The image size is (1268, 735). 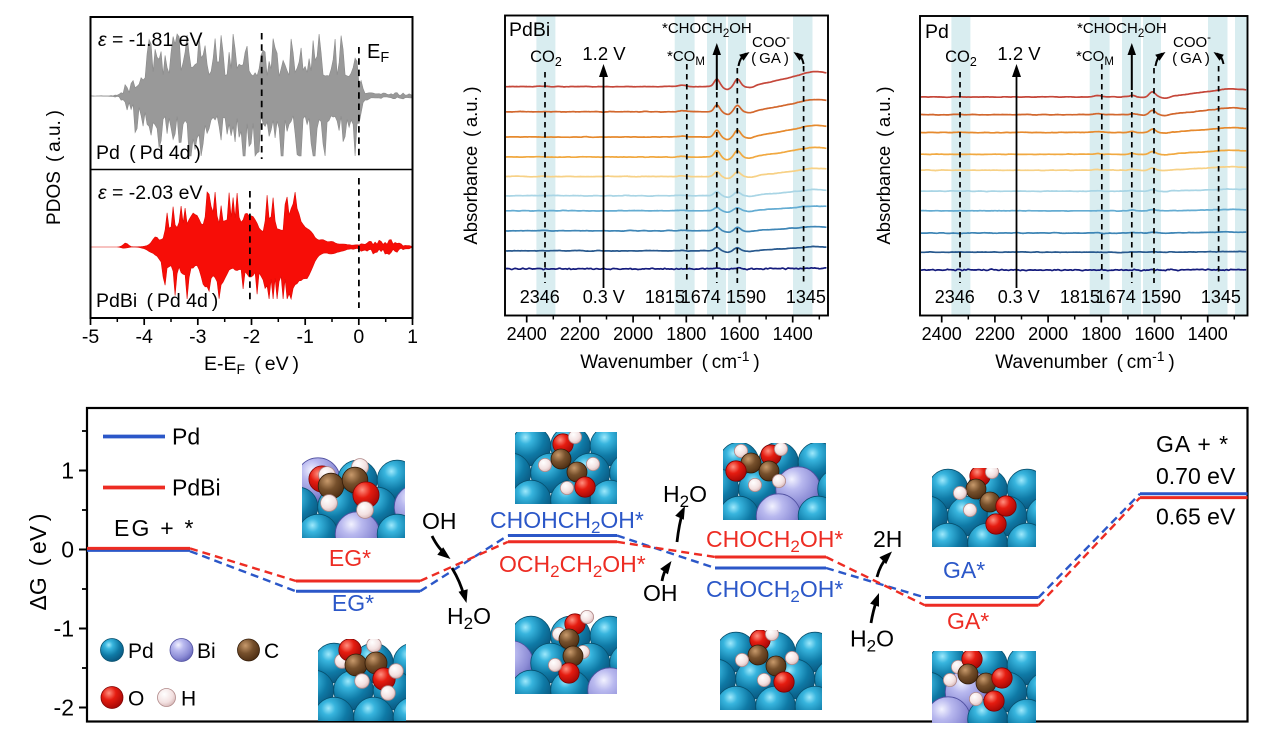 What do you see at coordinates (150, 40) in the screenshot?
I see `svg-text: ε = -1.81 eV` at bounding box center [150, 40].